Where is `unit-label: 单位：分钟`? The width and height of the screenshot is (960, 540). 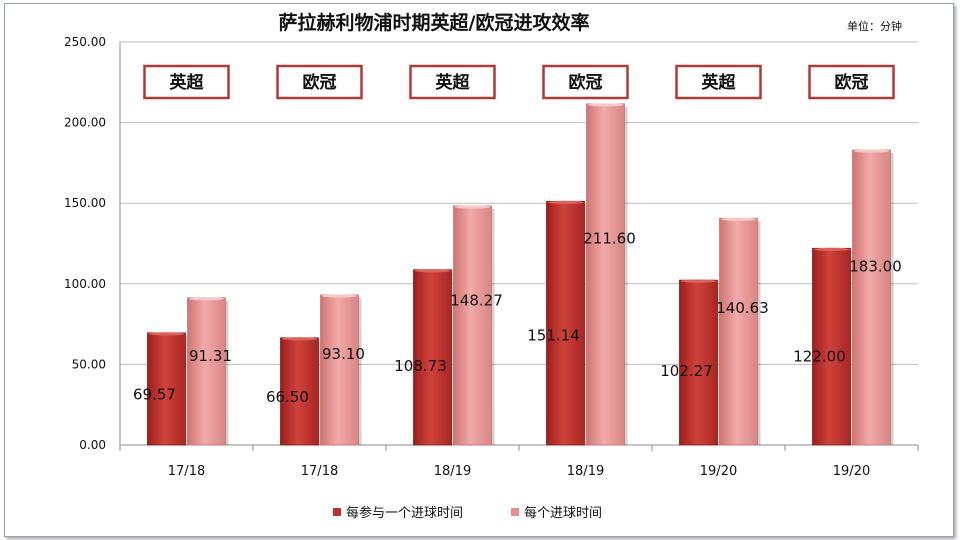
unit-label: 单位：分钟 is located at coordinates (874, 26).